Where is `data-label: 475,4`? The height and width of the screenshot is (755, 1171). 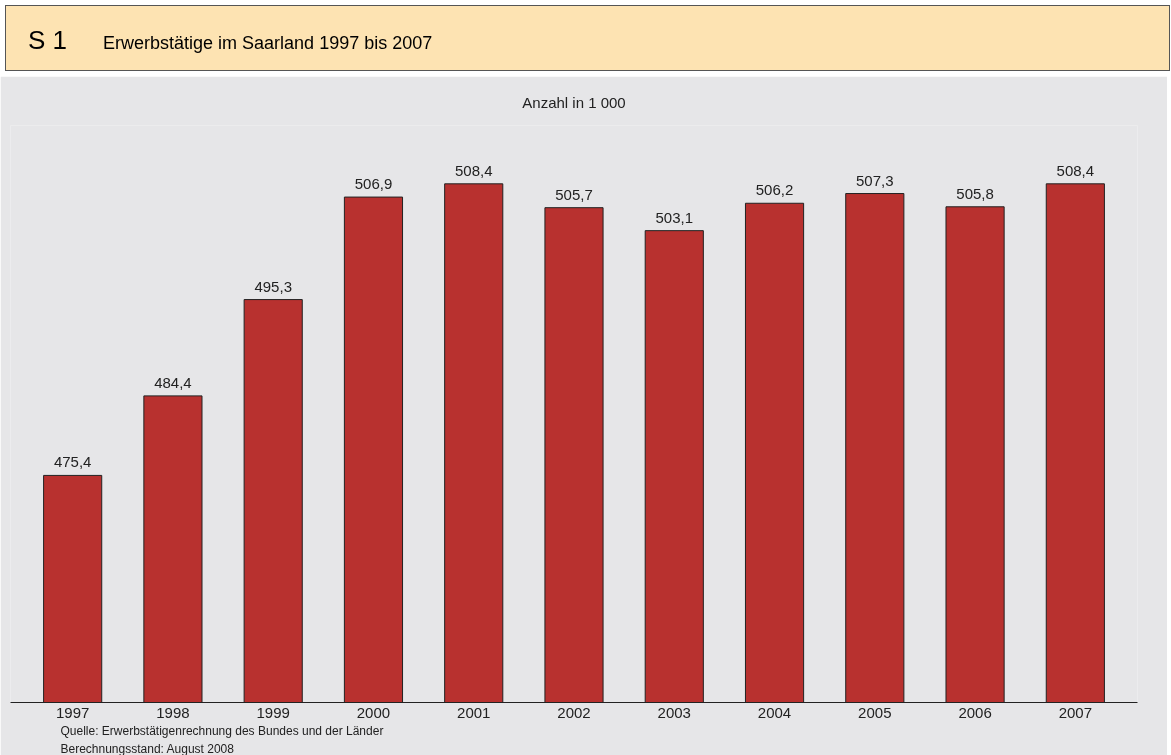 data-label: 475,4 is located at coordinates (72, 462).